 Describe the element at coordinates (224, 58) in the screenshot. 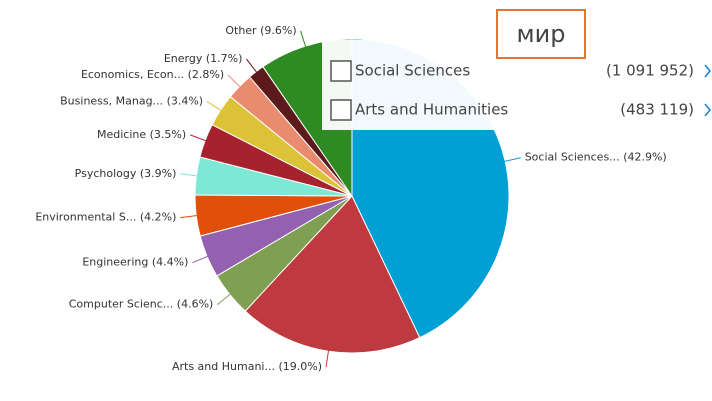

I see `slice-value-label: (1.7%)` at that location.